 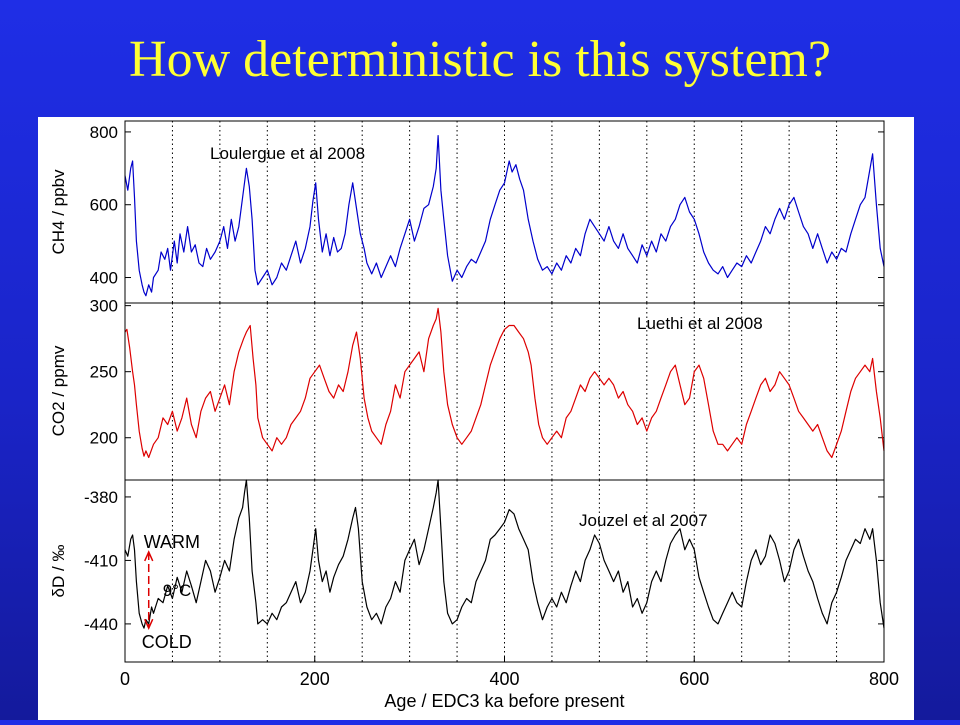 I want to click on x-tick-label: 400, so click(x=504, y=679).